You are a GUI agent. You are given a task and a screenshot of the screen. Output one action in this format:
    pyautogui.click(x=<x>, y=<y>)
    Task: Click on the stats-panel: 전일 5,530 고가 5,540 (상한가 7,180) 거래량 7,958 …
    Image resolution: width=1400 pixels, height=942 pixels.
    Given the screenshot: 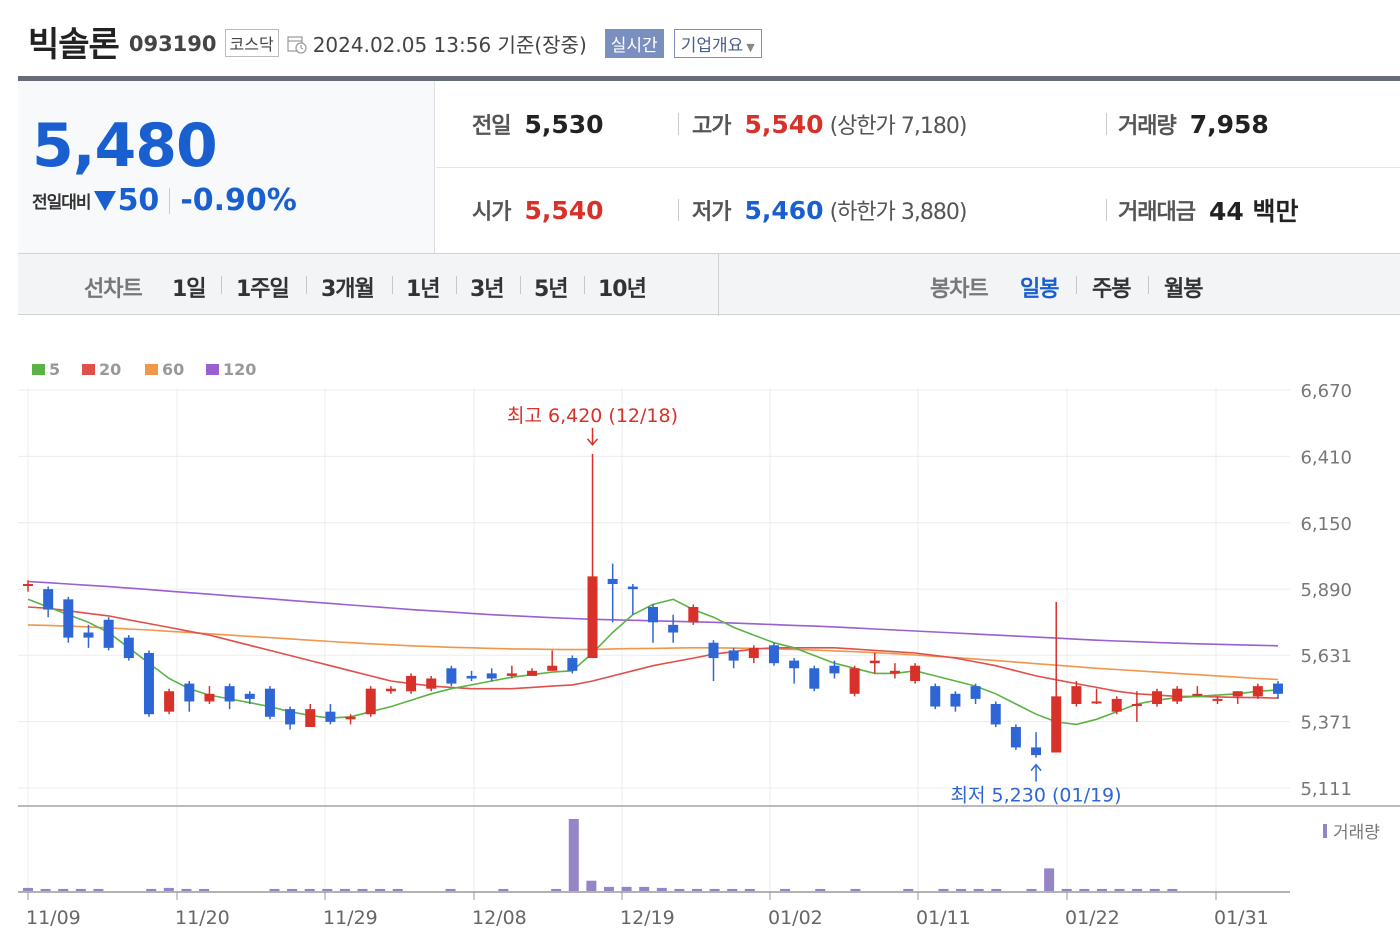 What is the action you would take?
    pyautogui.click(x=918, y=167)
    